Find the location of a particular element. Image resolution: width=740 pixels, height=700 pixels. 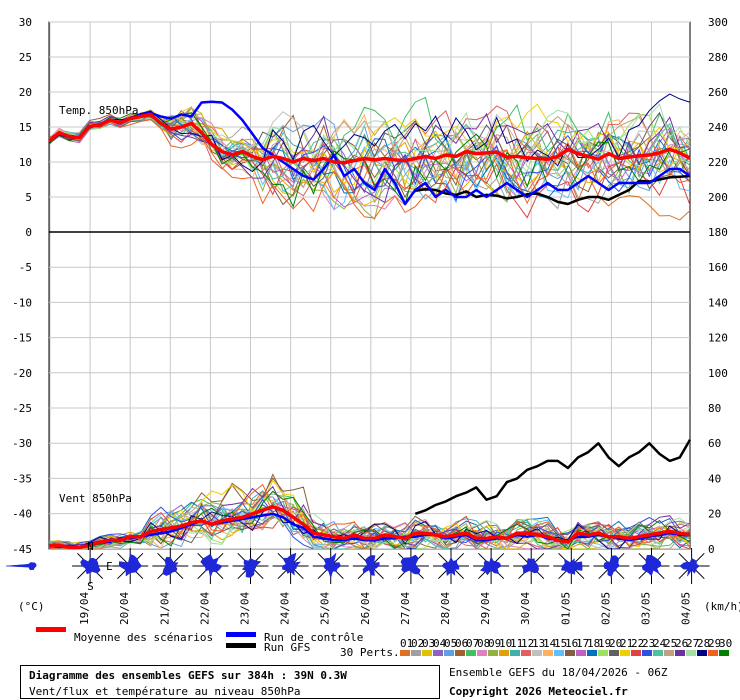

pert-number: 10 is located at coordinates (505, 643).